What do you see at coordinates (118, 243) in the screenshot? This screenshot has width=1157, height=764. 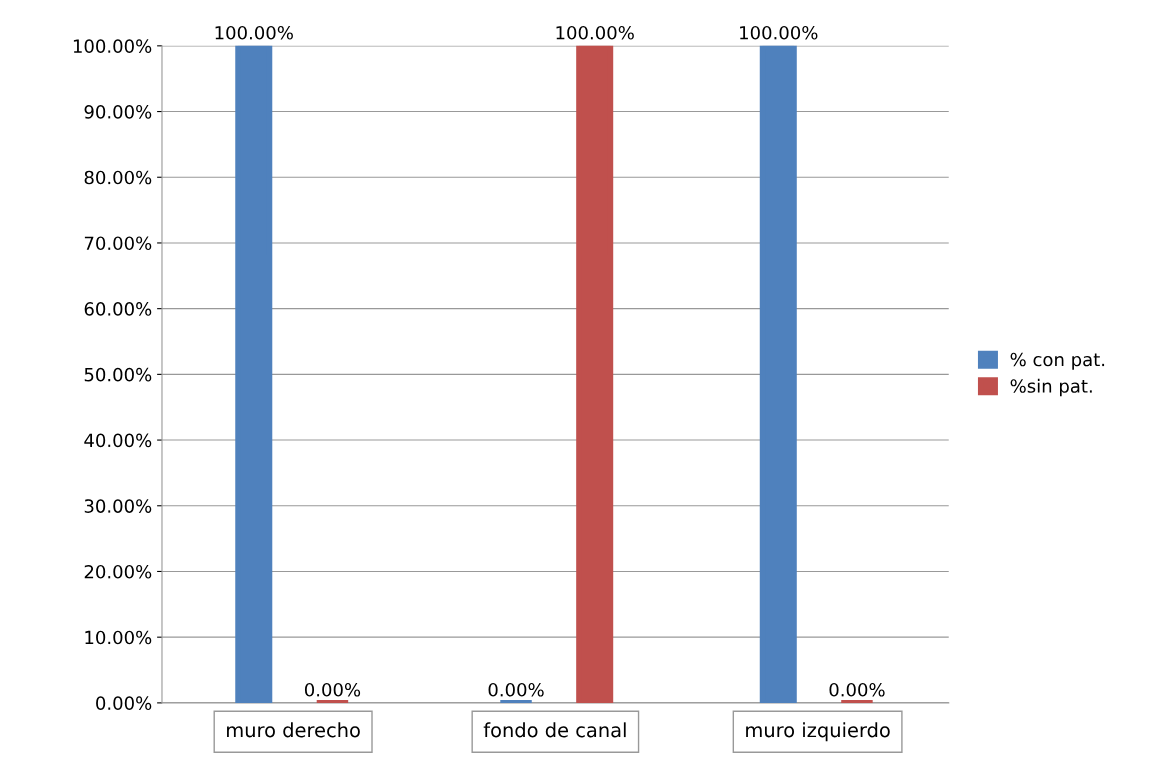 I see `y-tick-label: 70.00%` at bounding box center [118, 243].